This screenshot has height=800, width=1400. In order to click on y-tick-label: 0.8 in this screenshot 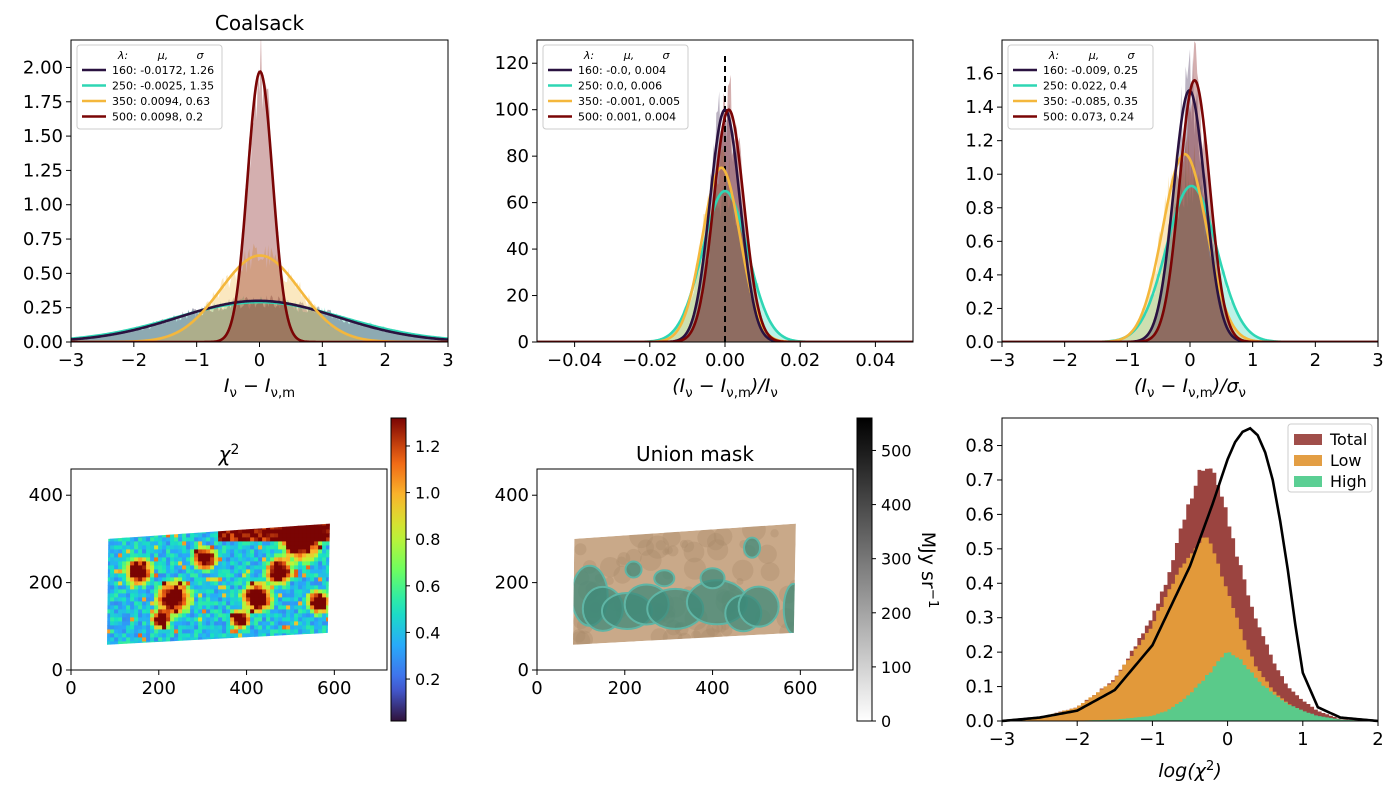, I will do `click(979, 446)`.